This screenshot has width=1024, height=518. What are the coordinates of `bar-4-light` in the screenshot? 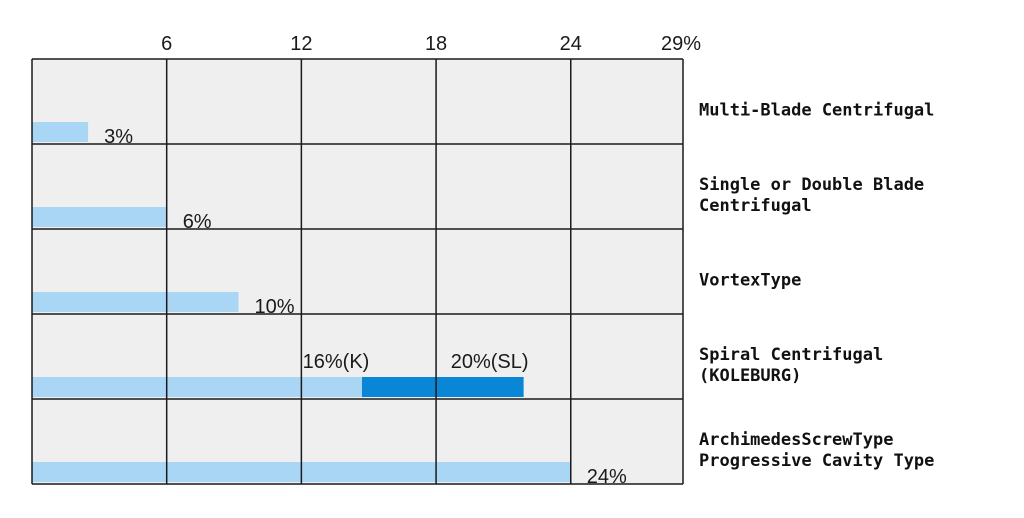 It's located at (197, 387).